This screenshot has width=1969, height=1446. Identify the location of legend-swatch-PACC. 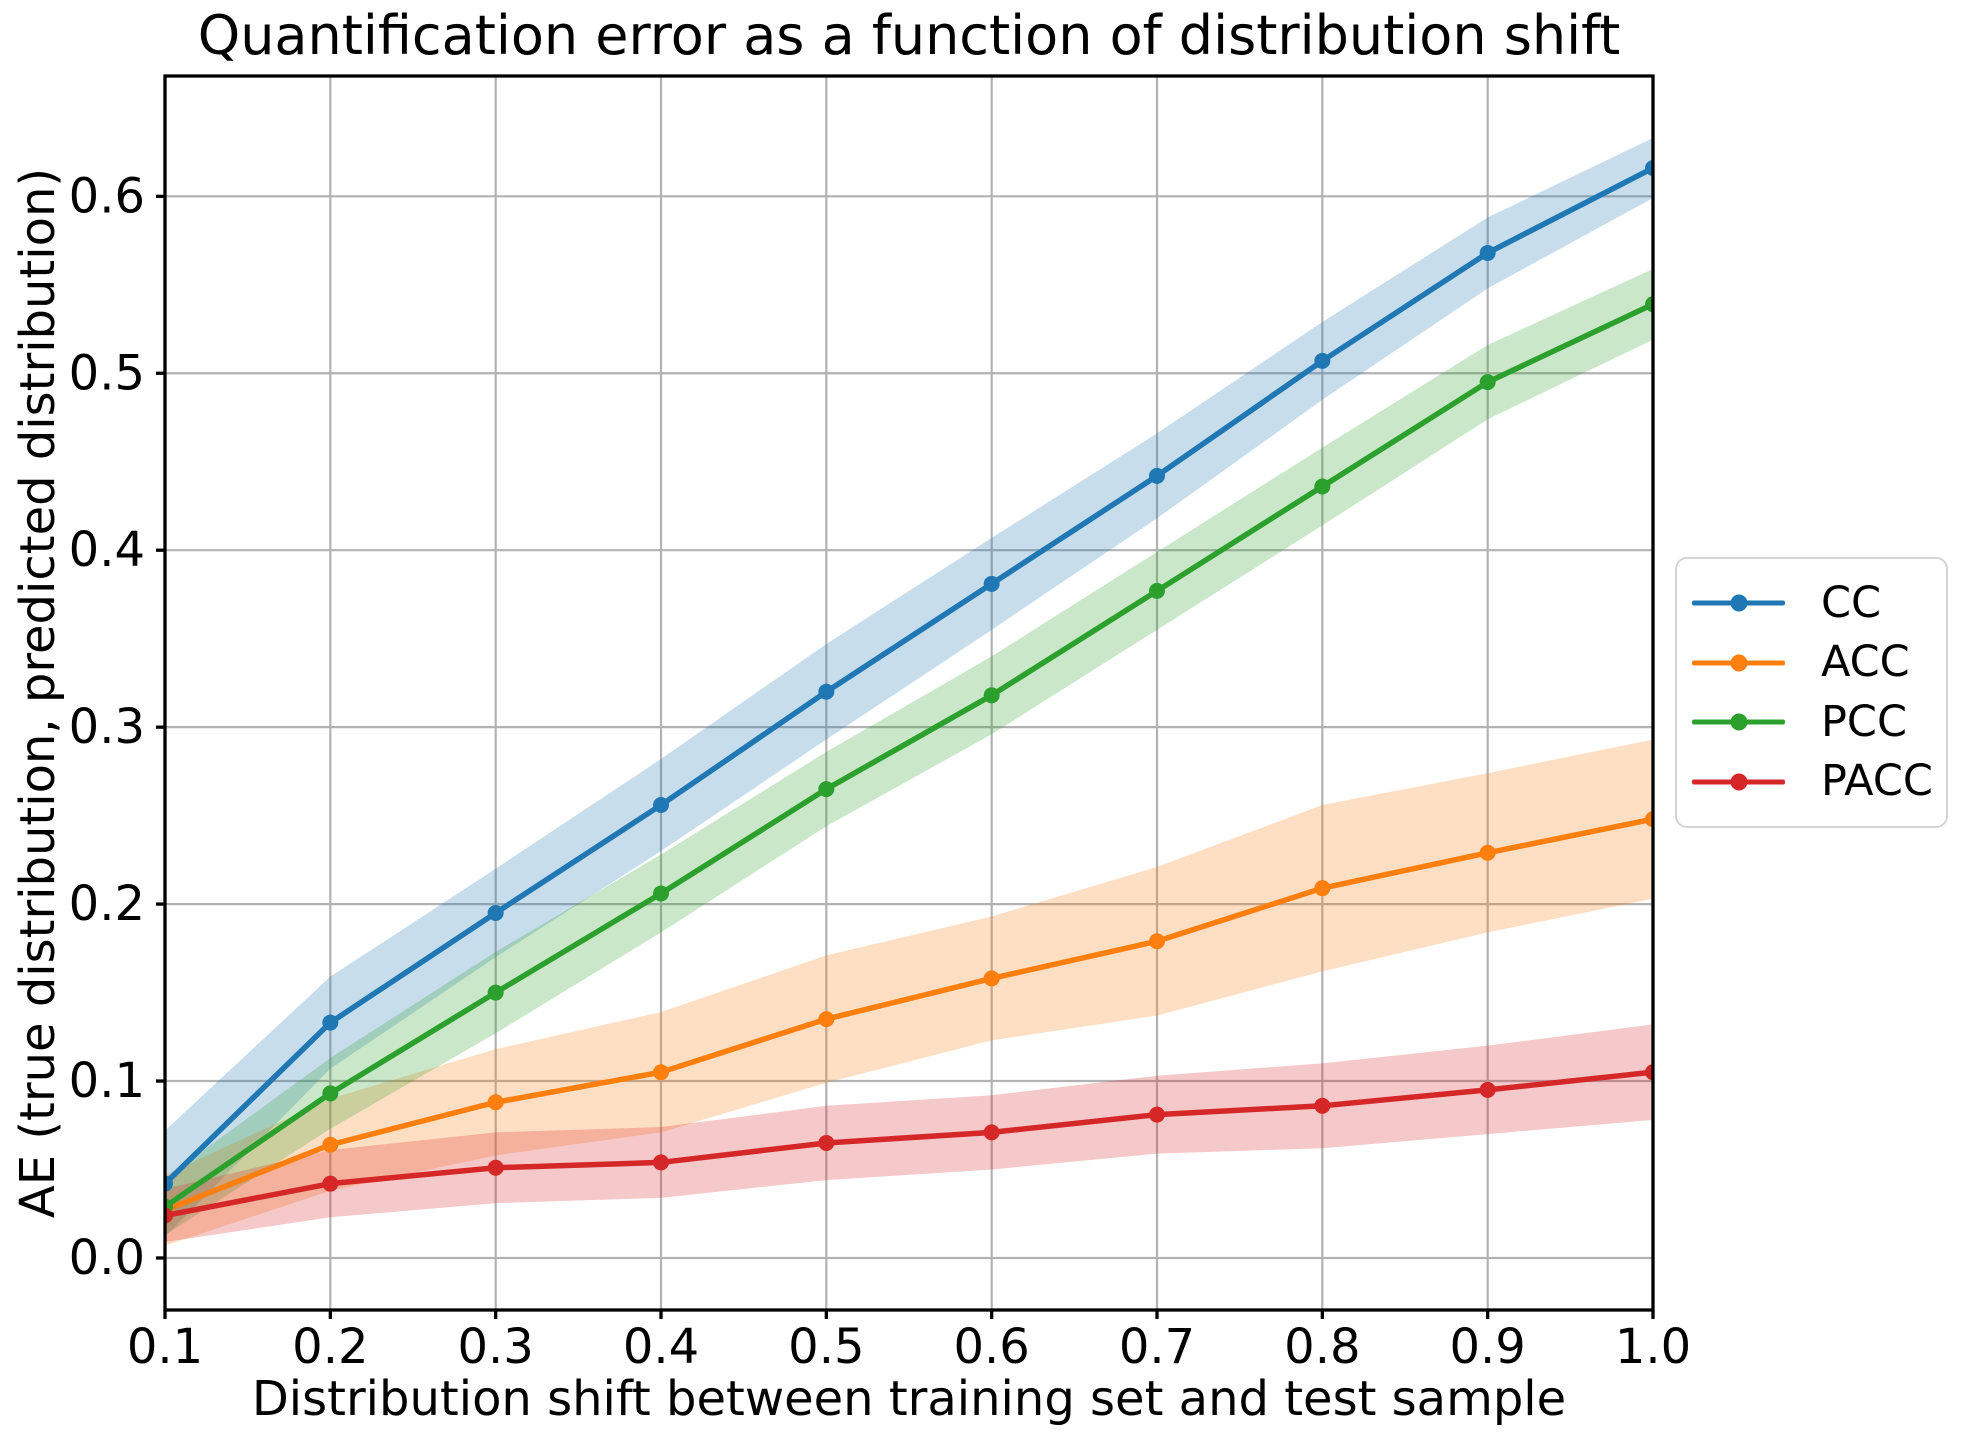
(1738, 782).